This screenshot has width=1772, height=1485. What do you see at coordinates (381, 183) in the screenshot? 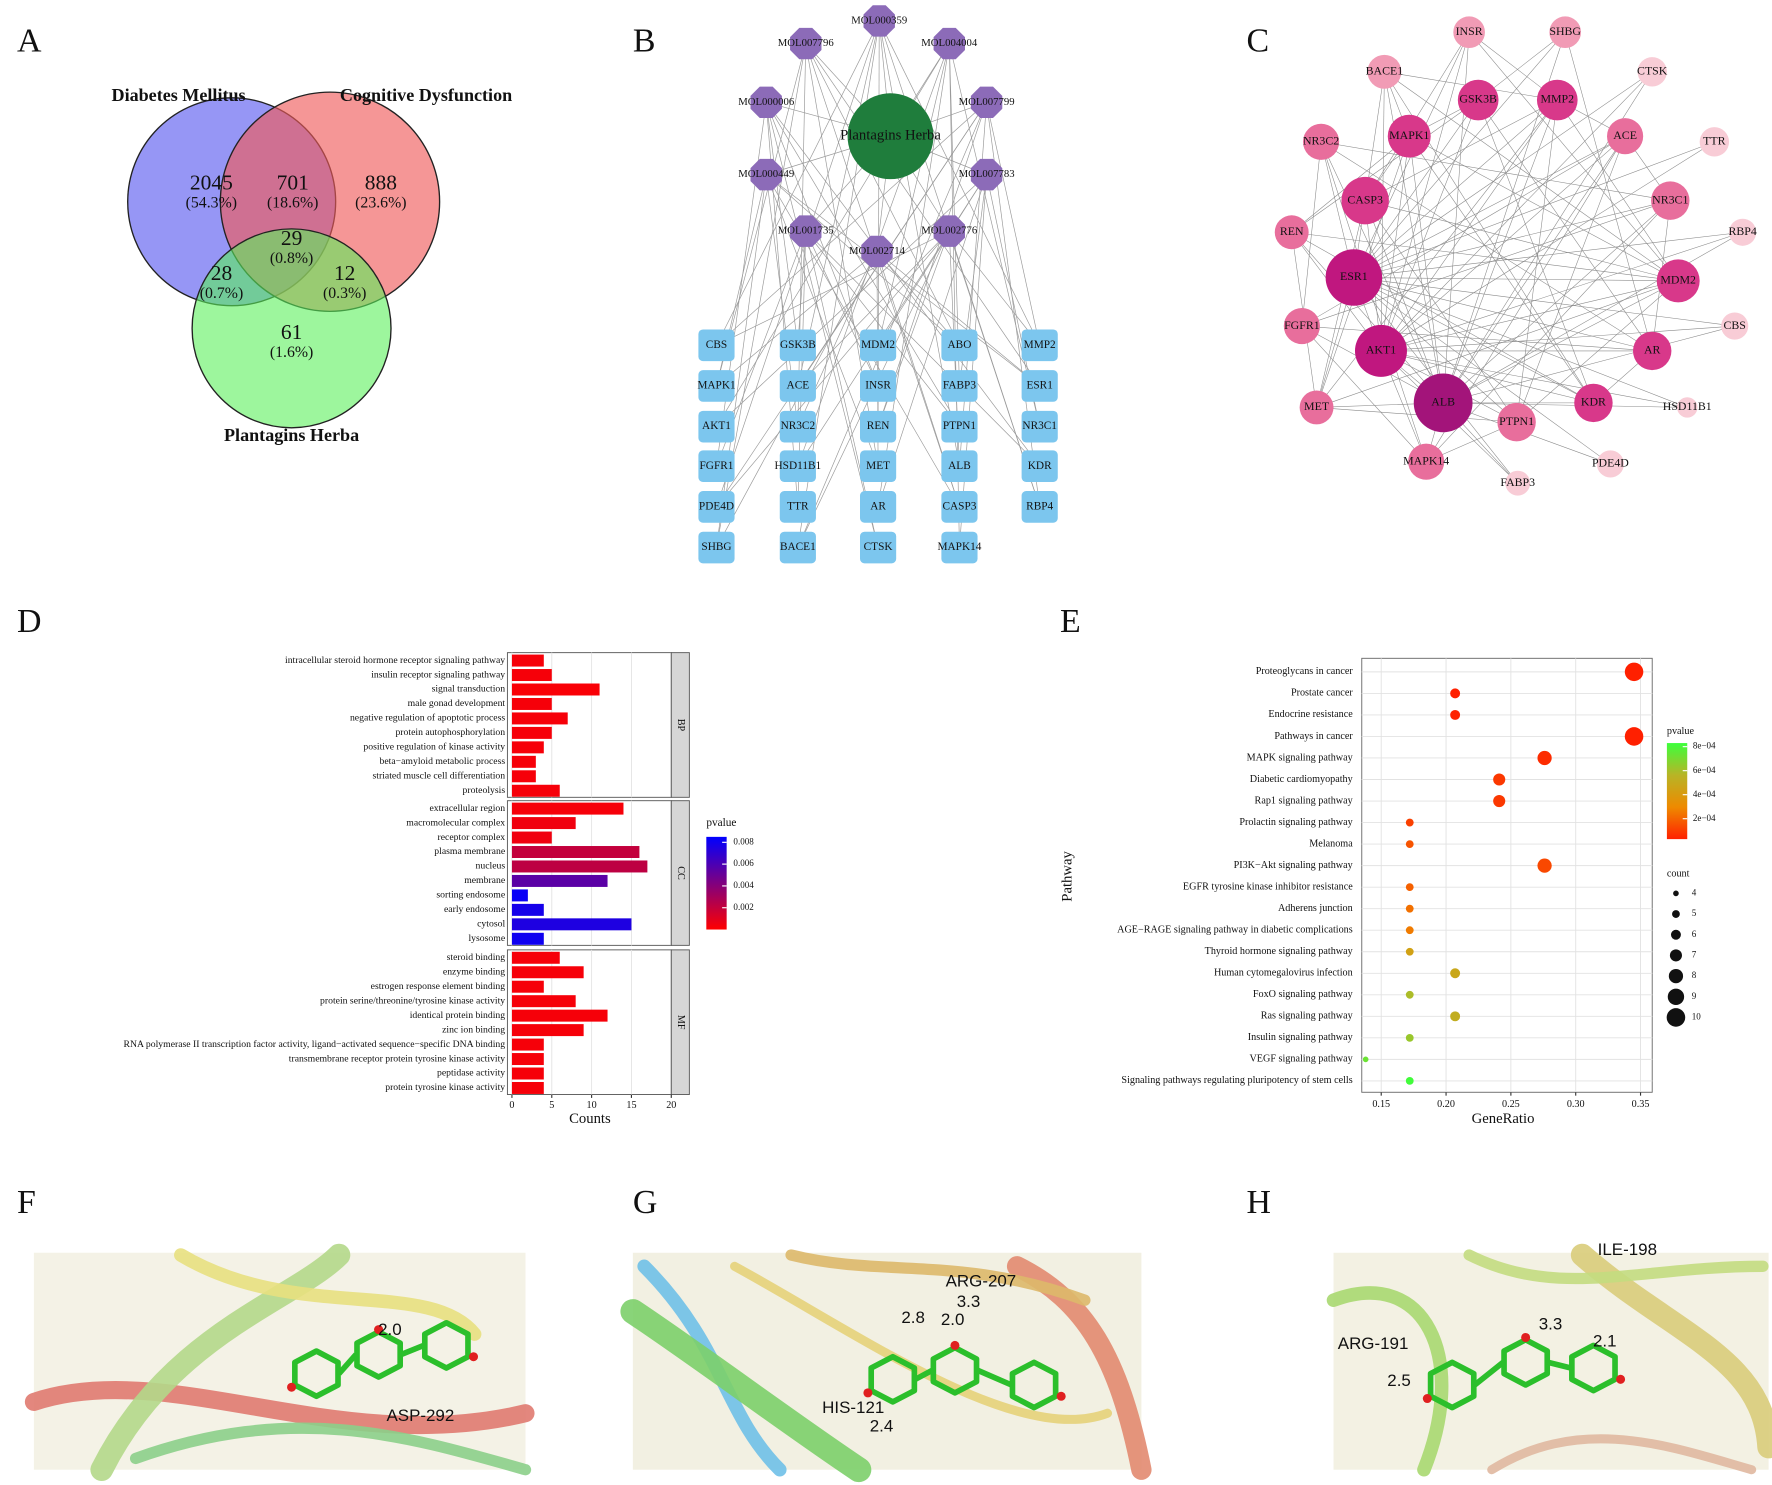
I see `venn-count: 888` at bounding box center [381, 183].